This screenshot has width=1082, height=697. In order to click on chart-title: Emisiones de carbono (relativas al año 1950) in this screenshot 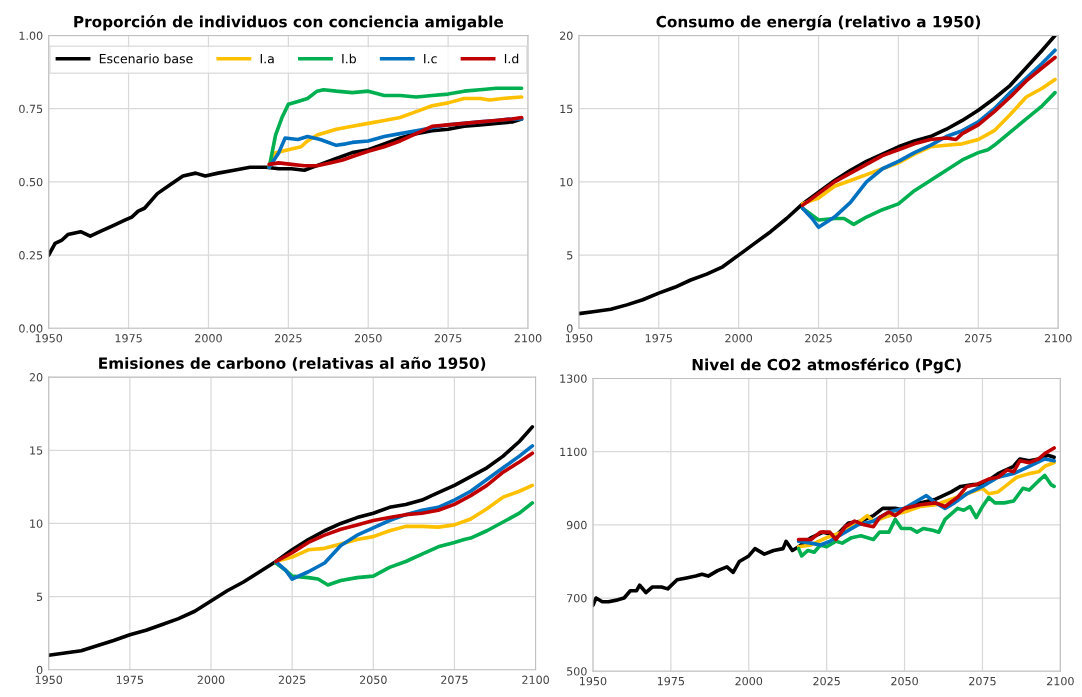, I will do `click(292, 363)`.